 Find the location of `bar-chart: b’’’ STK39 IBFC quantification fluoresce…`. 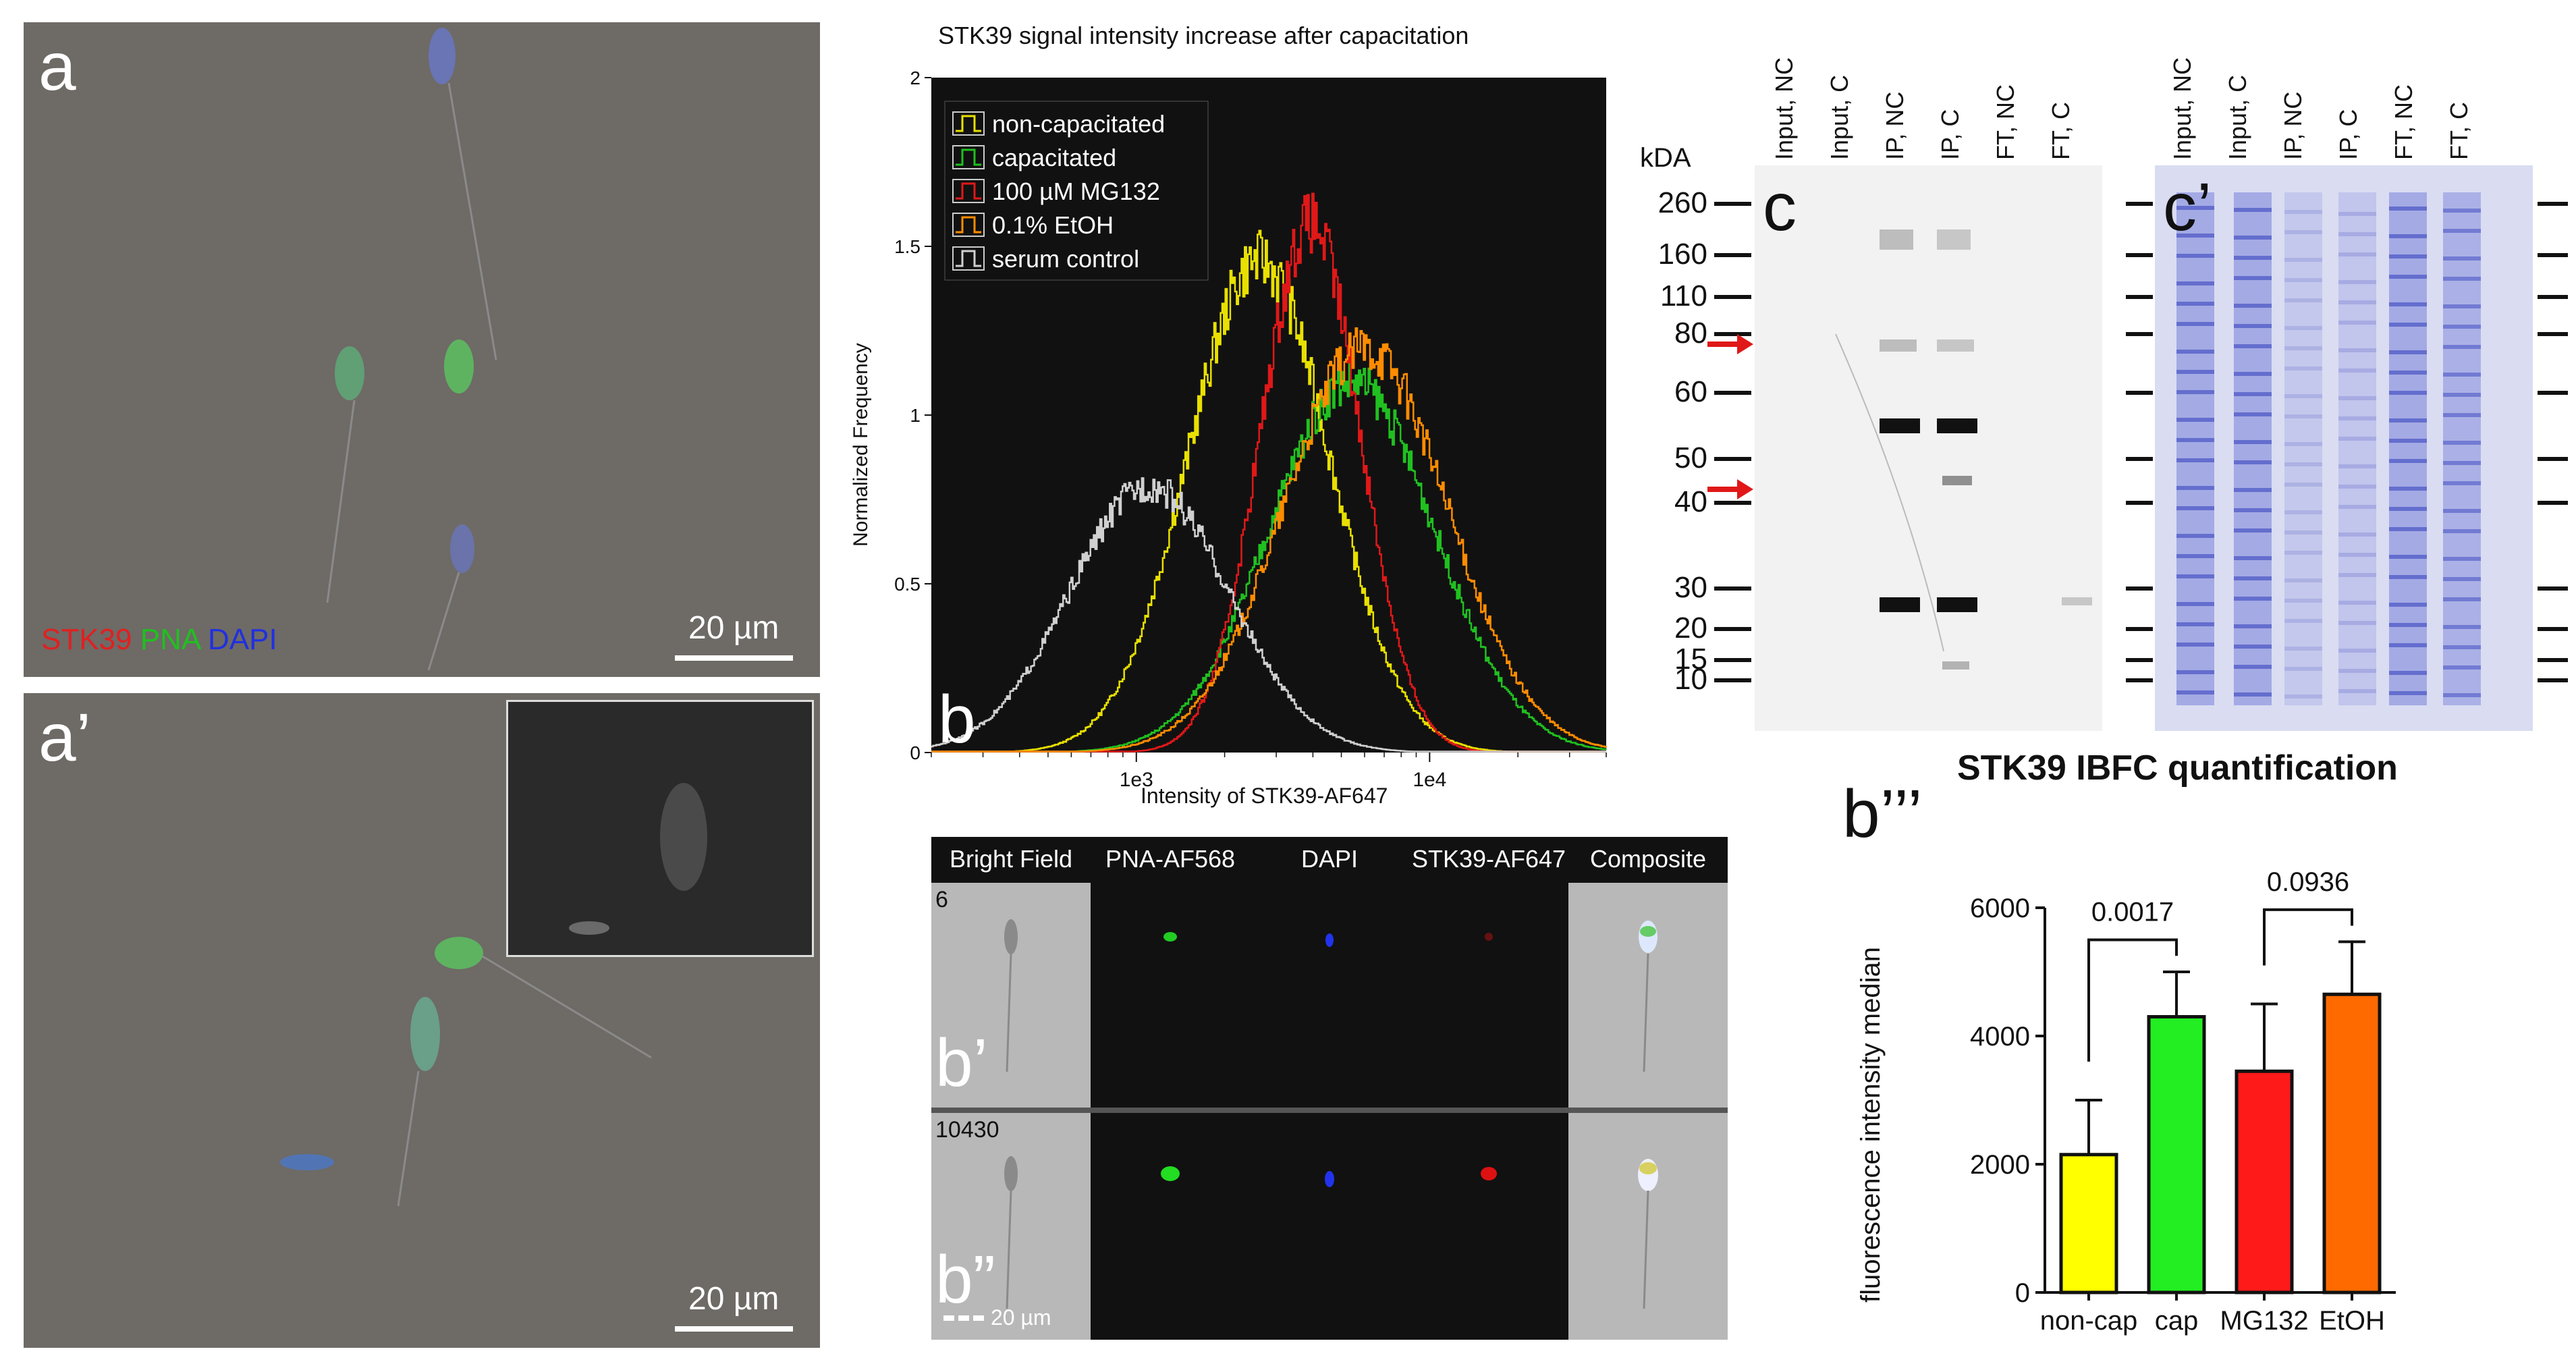

bar-chart: b’’’ STK39 IBFC quantification fluoresce… is located at coordinates (2120, 1042).